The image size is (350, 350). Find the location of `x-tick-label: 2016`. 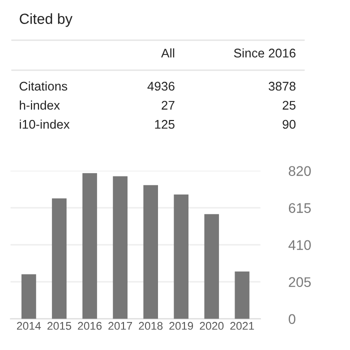

x-tick-label: 2016 is located at coordinates (90, 326).